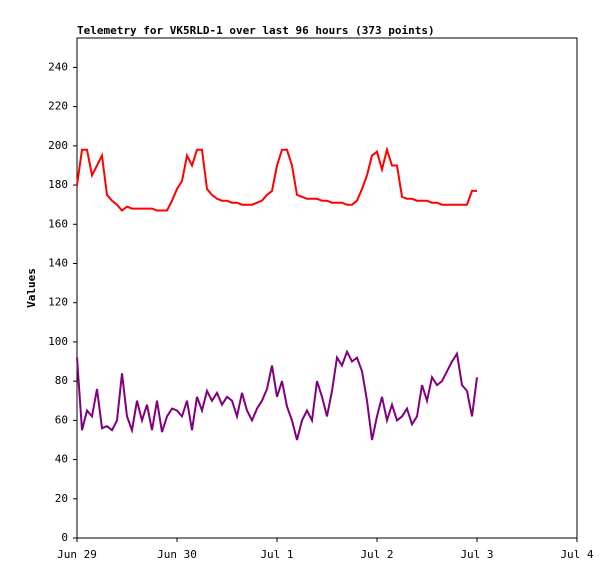 The width and height of the screenshot is (615, 583). I want to click on y-tick-label: 20, so click(61, 498).